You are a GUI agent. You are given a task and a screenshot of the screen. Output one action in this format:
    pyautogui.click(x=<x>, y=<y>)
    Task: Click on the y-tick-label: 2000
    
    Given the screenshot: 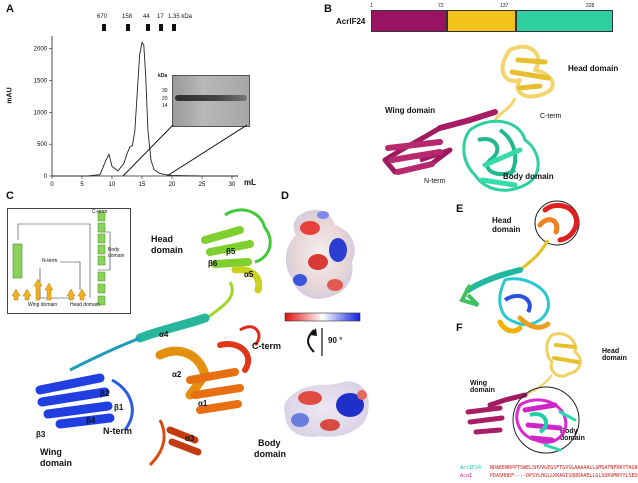 What is the action you would take?
    pyautogui.click(x=41, y=50)
    